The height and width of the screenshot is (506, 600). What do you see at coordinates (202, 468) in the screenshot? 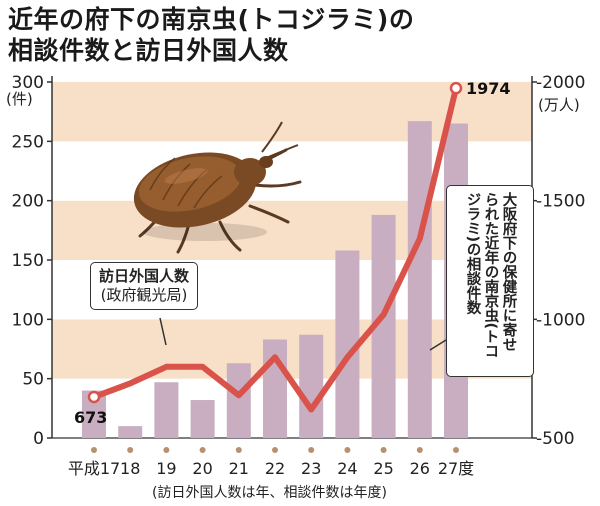
I see `x-tick-label: 20` at bounding box center [202, 468].